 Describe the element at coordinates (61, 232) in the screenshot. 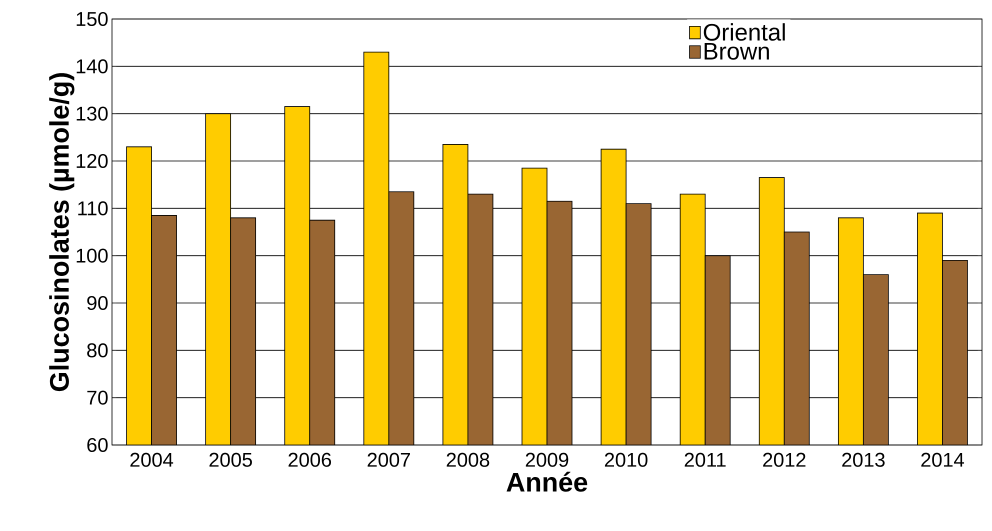

I see `y-axis-title: Glucosinolates (µmole/g)` at that location.